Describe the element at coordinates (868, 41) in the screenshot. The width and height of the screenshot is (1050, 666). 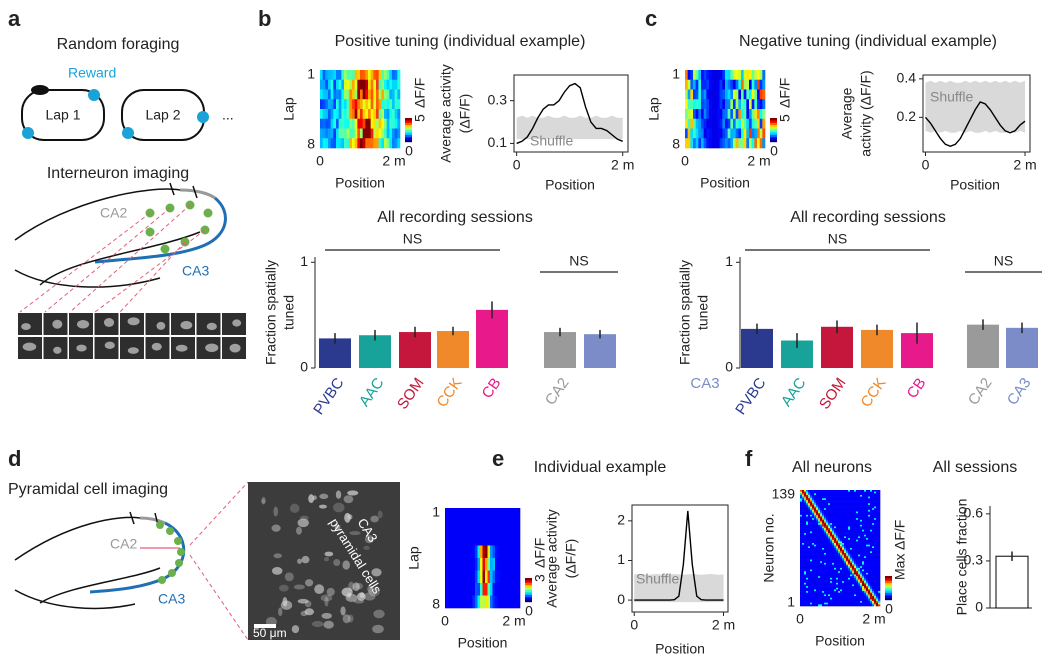
I see `panel-title: Negative tuning (individual example)` at that location.